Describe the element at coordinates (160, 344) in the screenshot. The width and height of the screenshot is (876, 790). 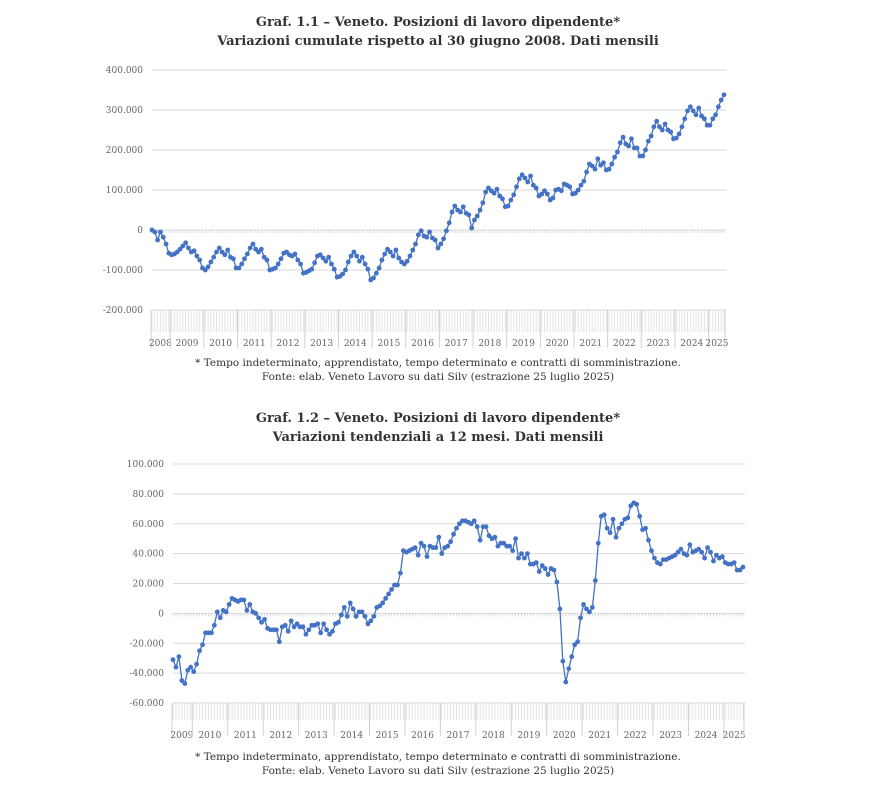
I see `chart1-year-label: 2008` at that location.